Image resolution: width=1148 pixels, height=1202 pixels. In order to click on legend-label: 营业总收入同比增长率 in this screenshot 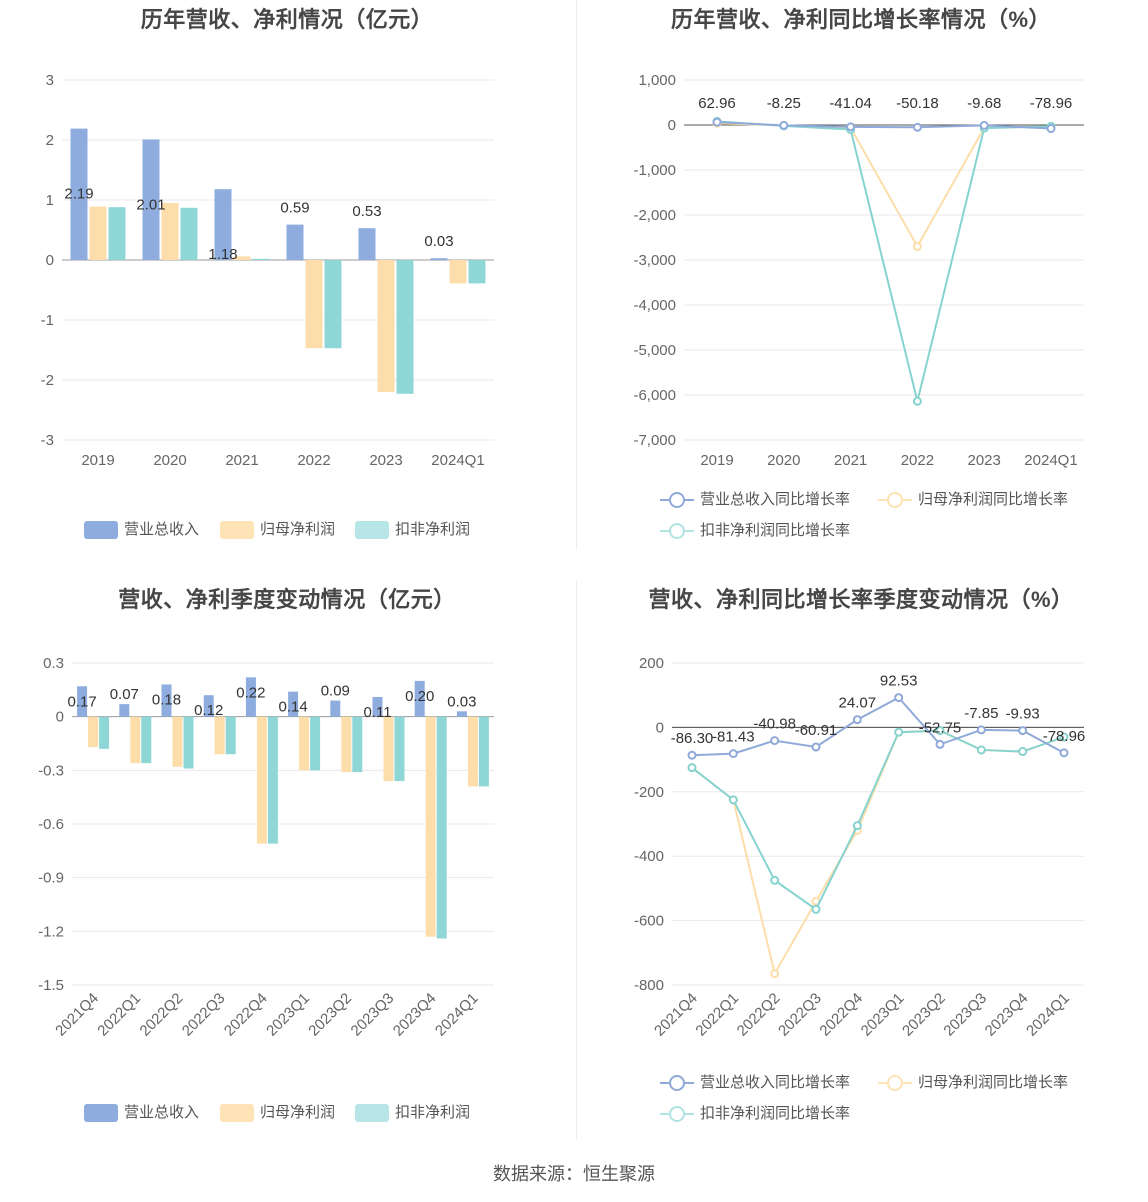, I will do `click(775, 499)`.